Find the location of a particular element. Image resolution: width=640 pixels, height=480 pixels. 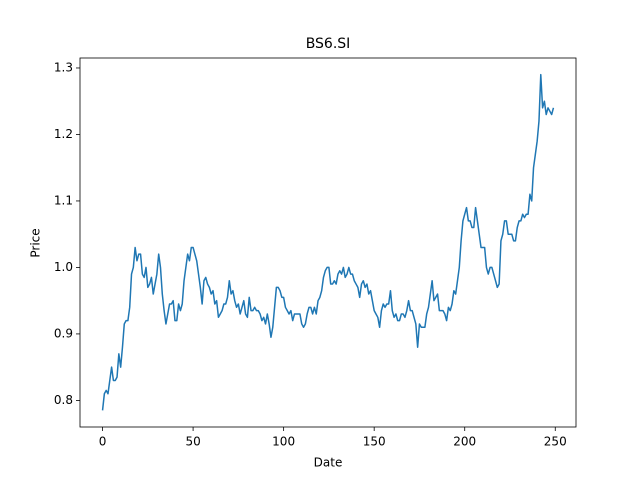

y-tick-label: 1.1 is located at coordinates (63, 200).